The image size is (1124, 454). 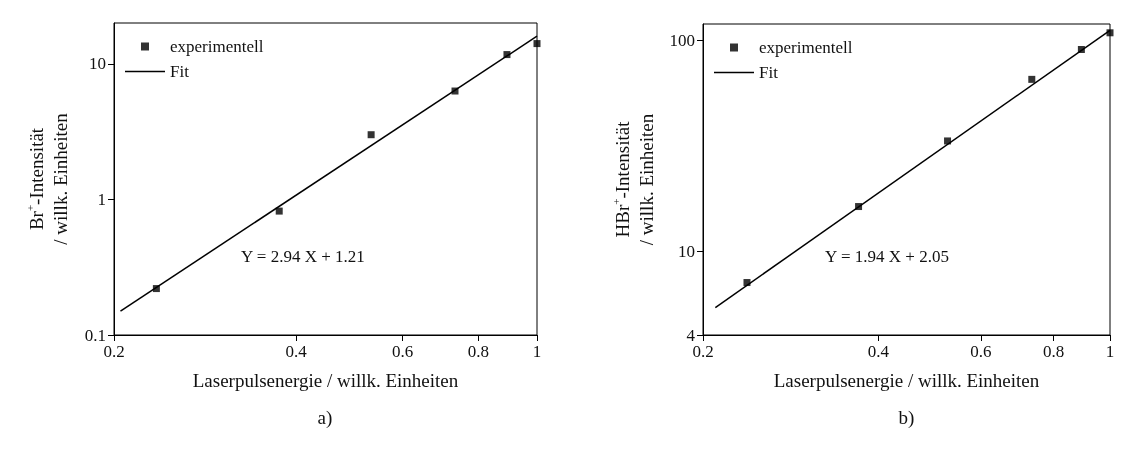 What do you see at coordinates (325, 418) in the screenshot?
I see `text: a)` at bounding box center [325, 418].